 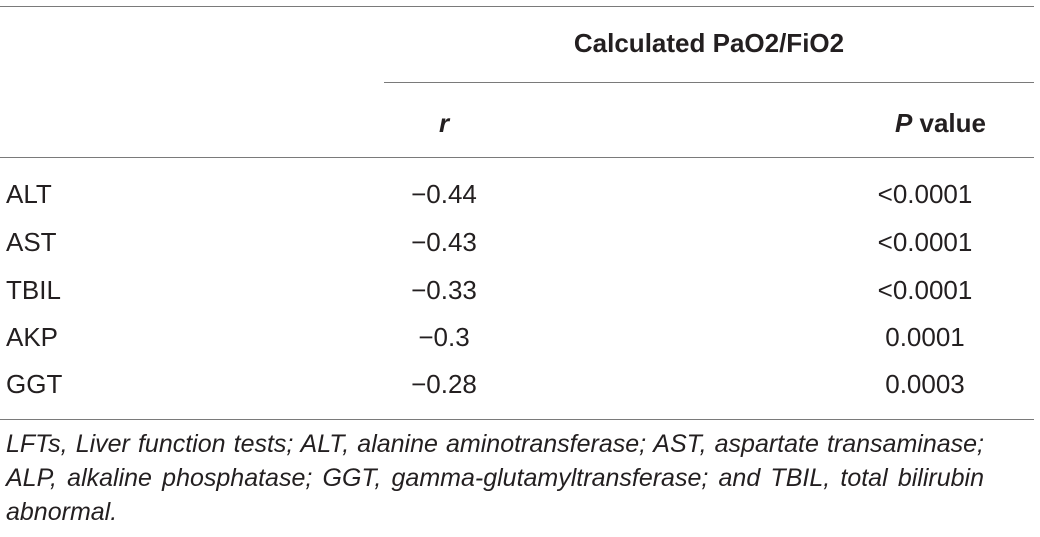 I want to click on group-header-rule, so click(x=709, y=82).